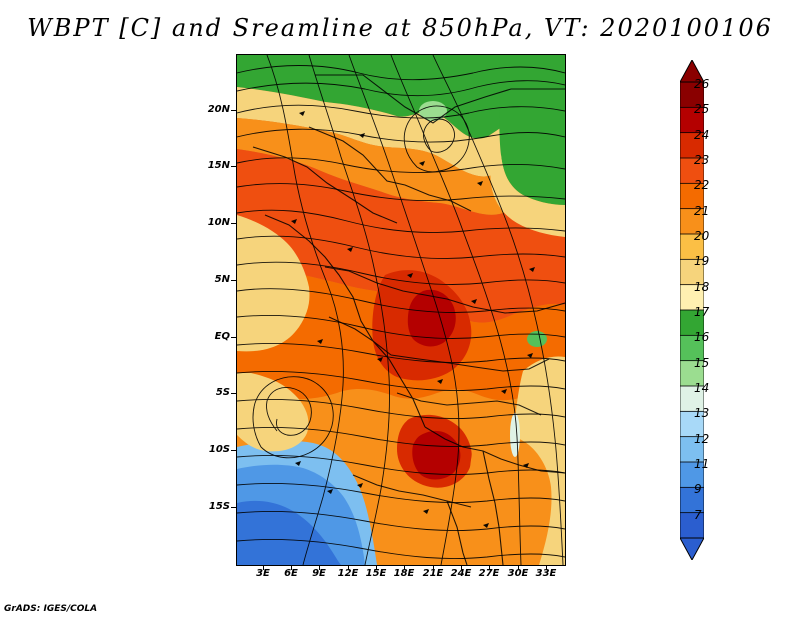  What do you see at coordinates (218, 109) in the screenshot?
I see `y-label-20n: 20N` at bounding box center [218, 109].